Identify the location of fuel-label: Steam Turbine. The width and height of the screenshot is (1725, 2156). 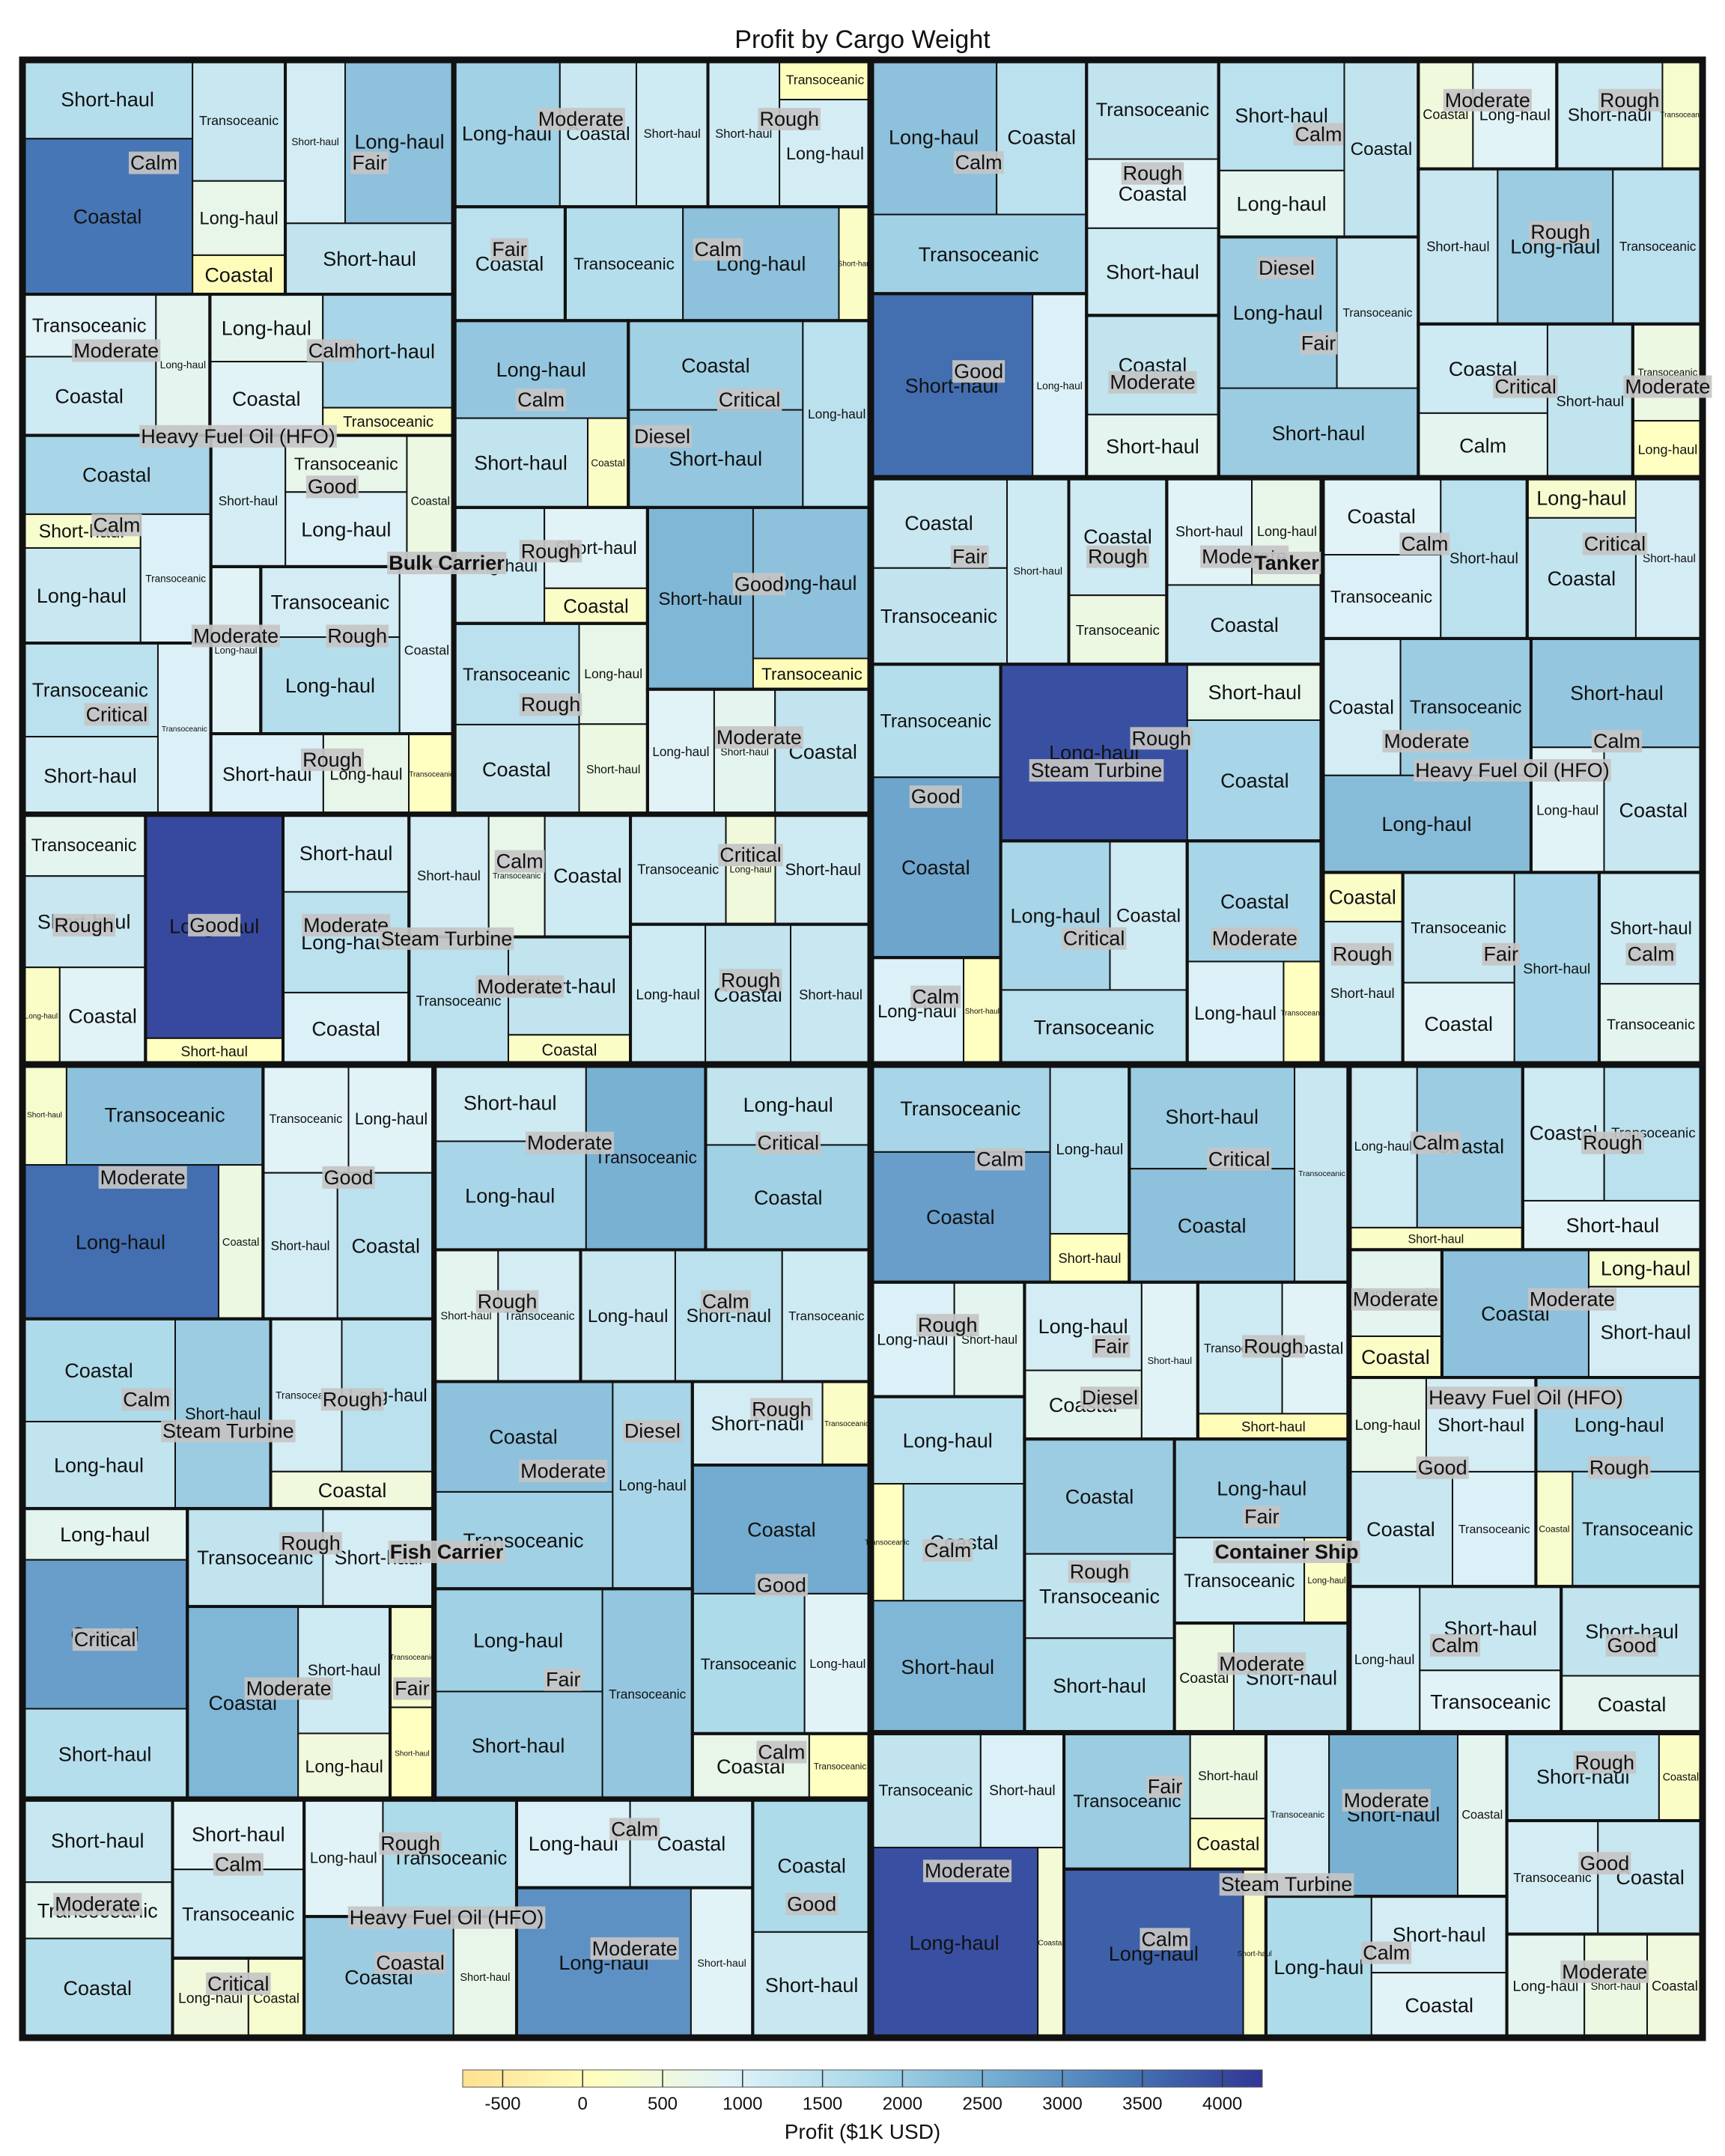
(447, 939).